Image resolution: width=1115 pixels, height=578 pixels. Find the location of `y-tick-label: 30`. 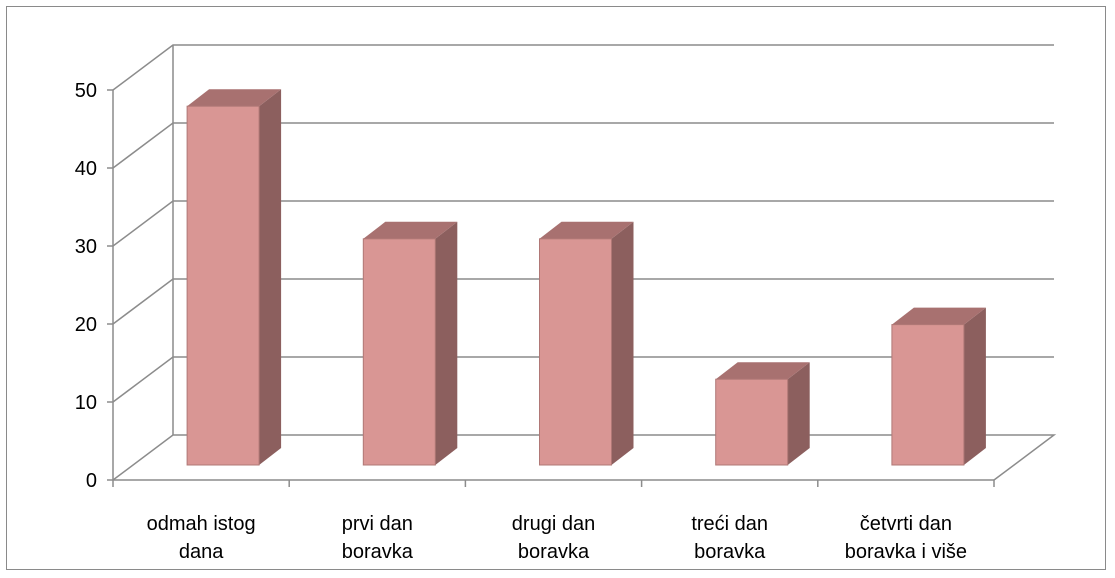

y-tick-label: 30 is located at coordinates (86, 247).